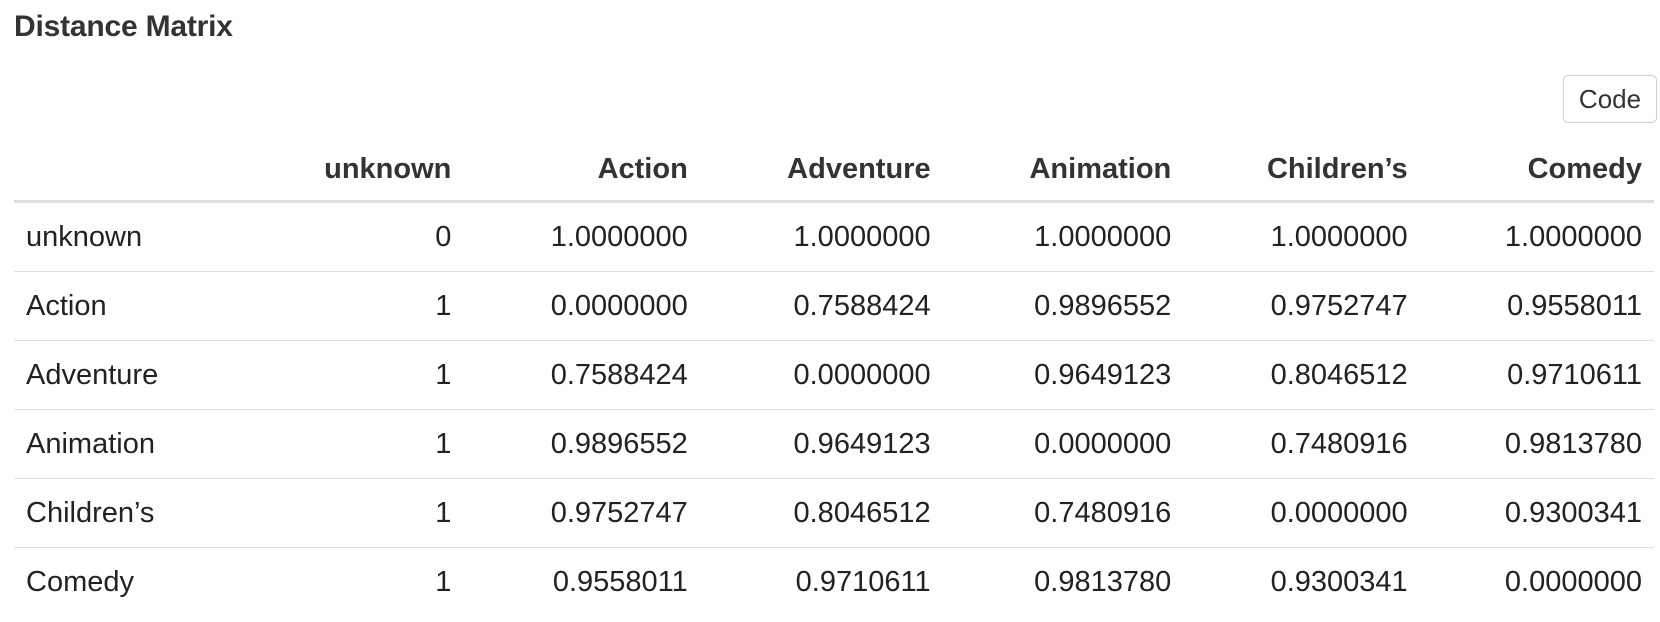 This screenshot has height=622, width=1660. I want to click on row-label: Comedy, so click(80, 581).